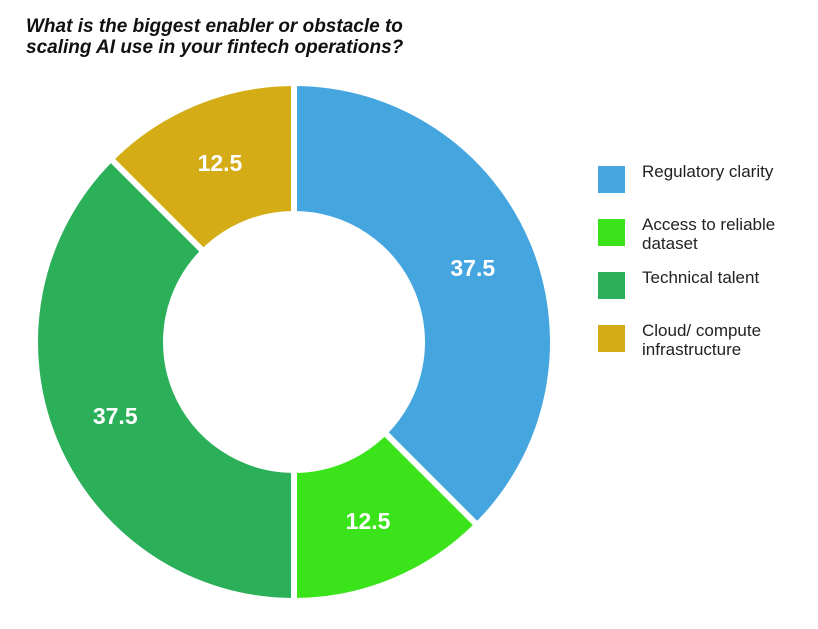 The width and height of the screenshot is (818, 629). Describe the element at coordinates (702, 340) in the screenshot. I see `legend-label-cloud-compute-infrastructure: Cloud/ compute infrastructure` at that location.